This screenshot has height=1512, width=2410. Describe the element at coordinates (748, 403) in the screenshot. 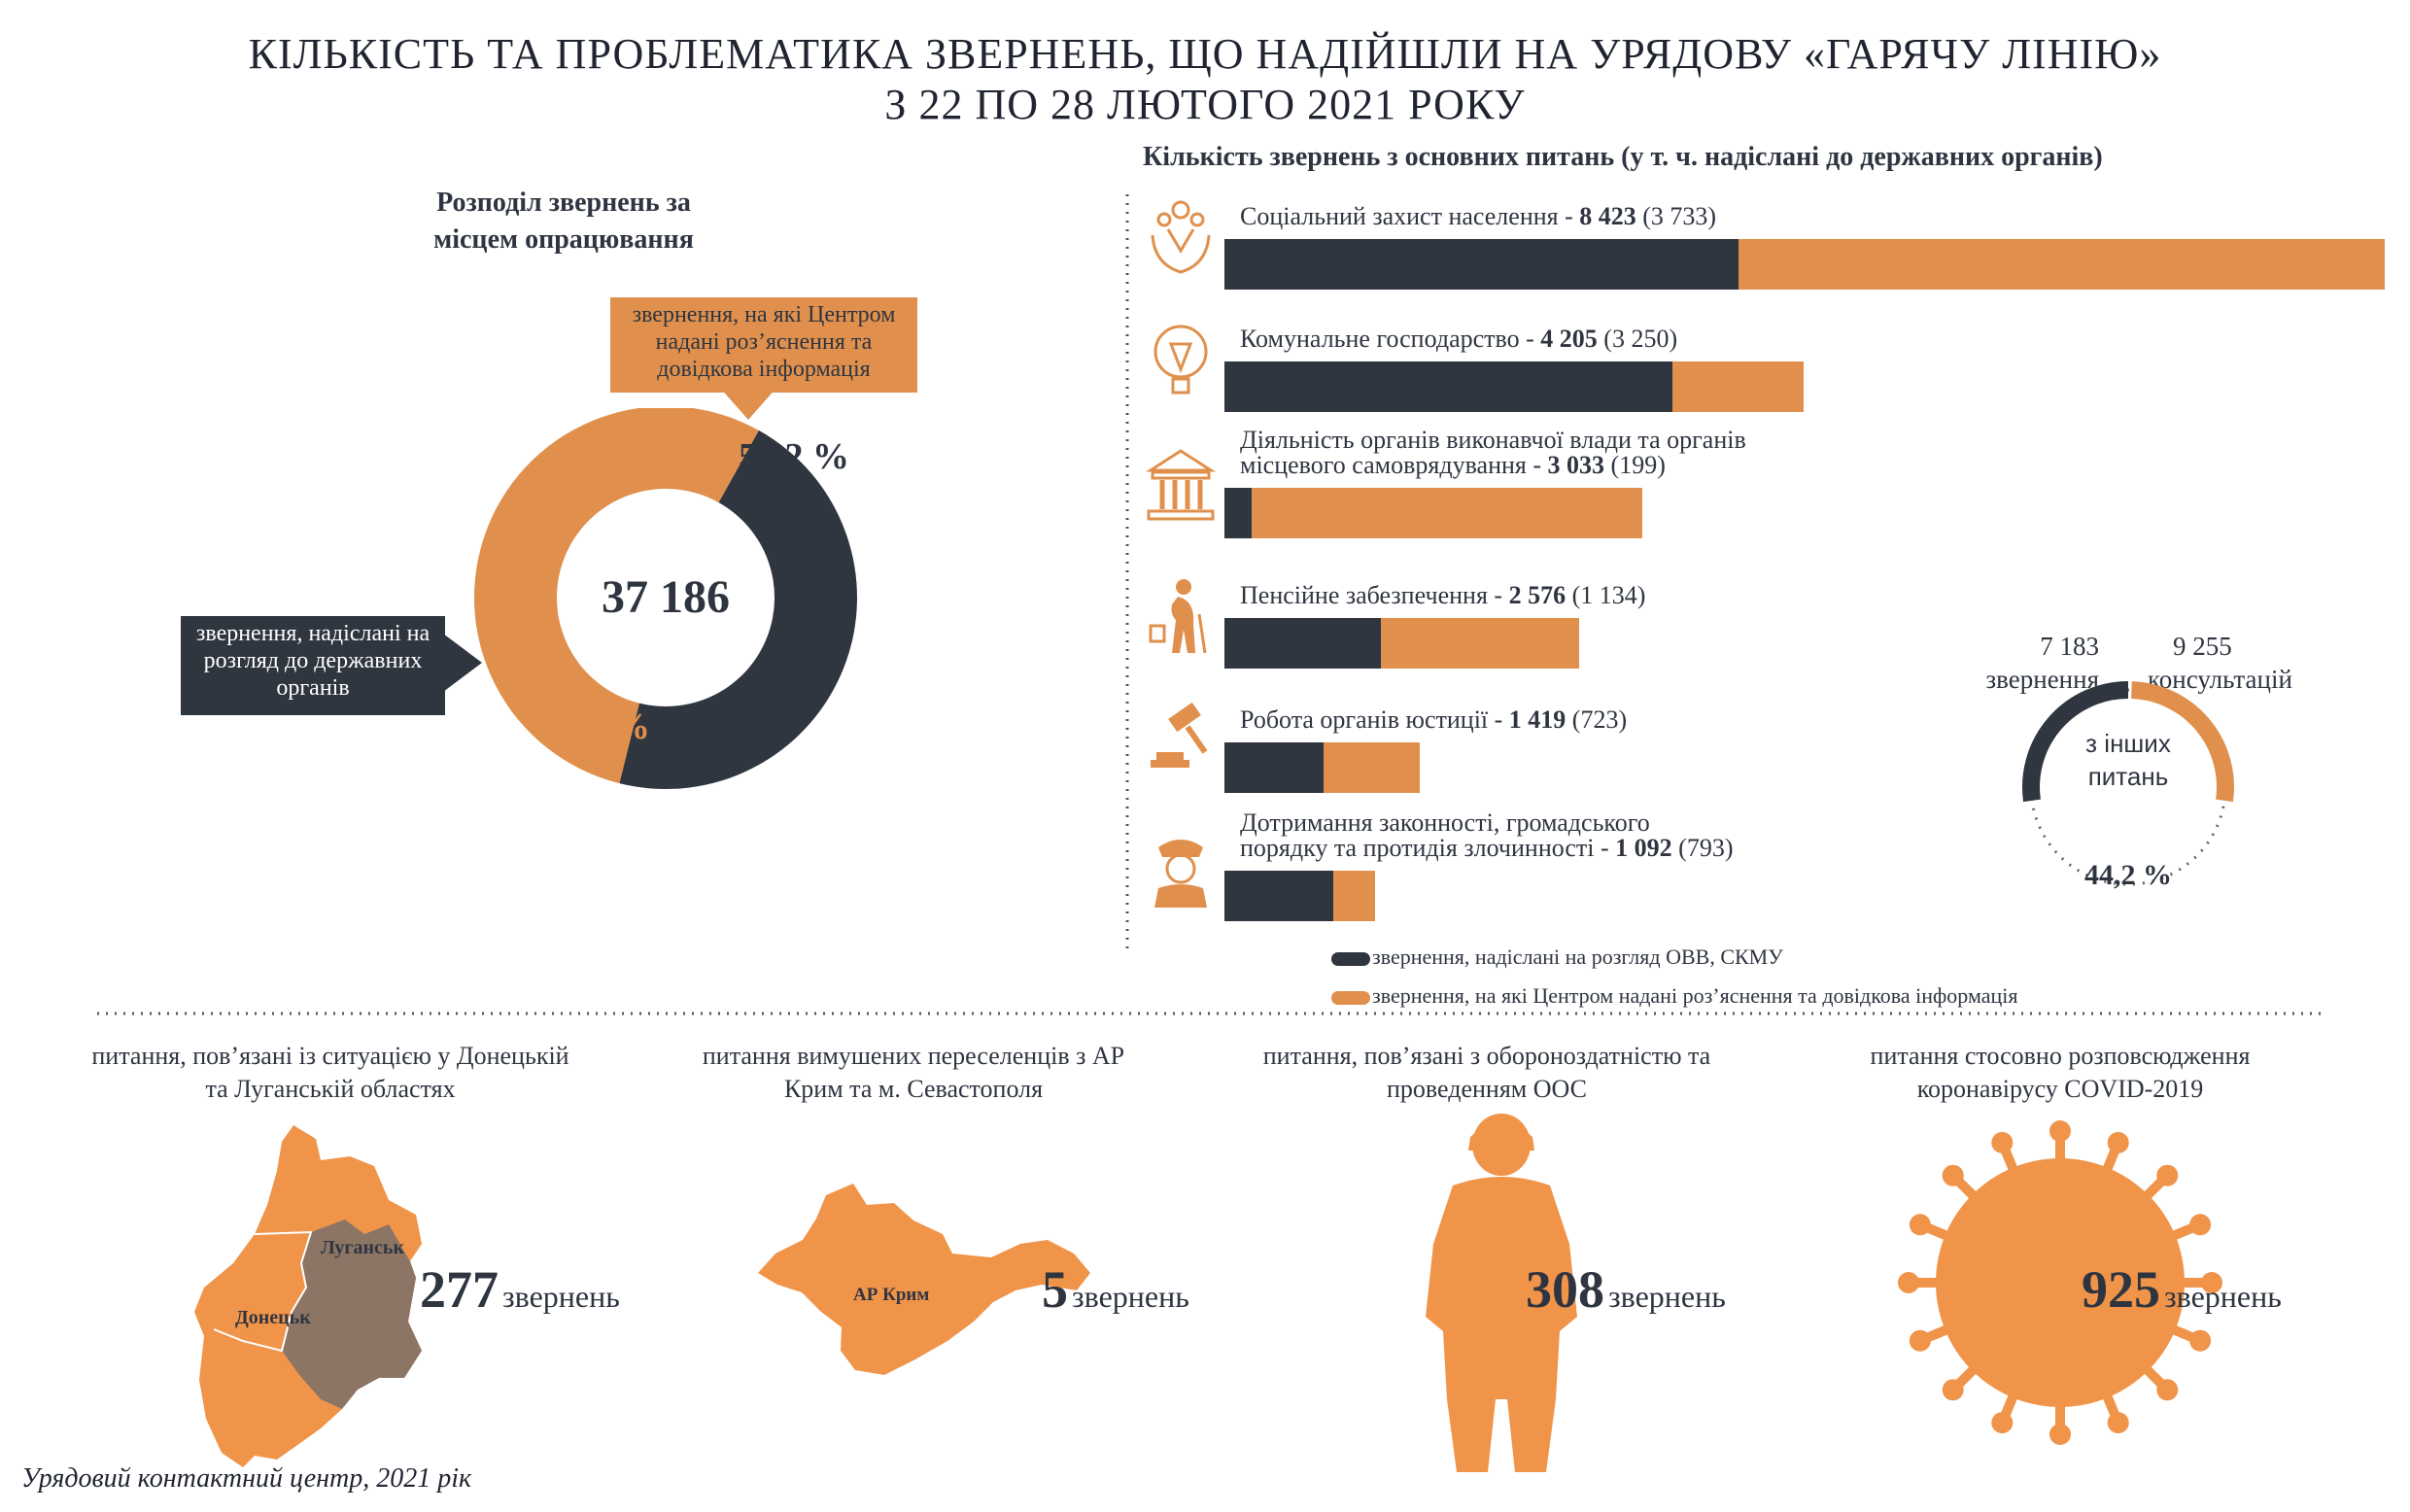

I see `orange-callout-pointer` at that location.